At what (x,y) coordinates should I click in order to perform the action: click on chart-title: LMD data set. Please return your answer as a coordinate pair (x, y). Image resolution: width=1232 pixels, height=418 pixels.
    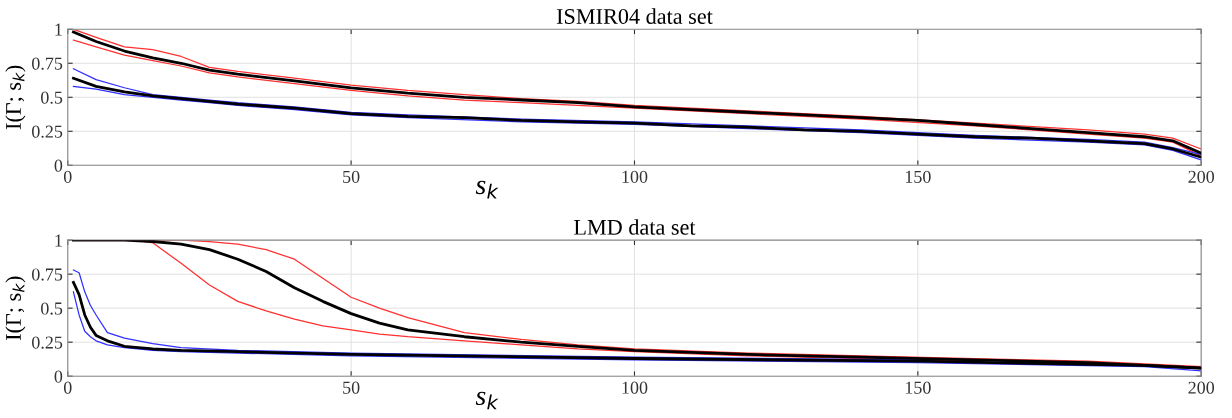
    Looking at the image, I should click on (635, 227).